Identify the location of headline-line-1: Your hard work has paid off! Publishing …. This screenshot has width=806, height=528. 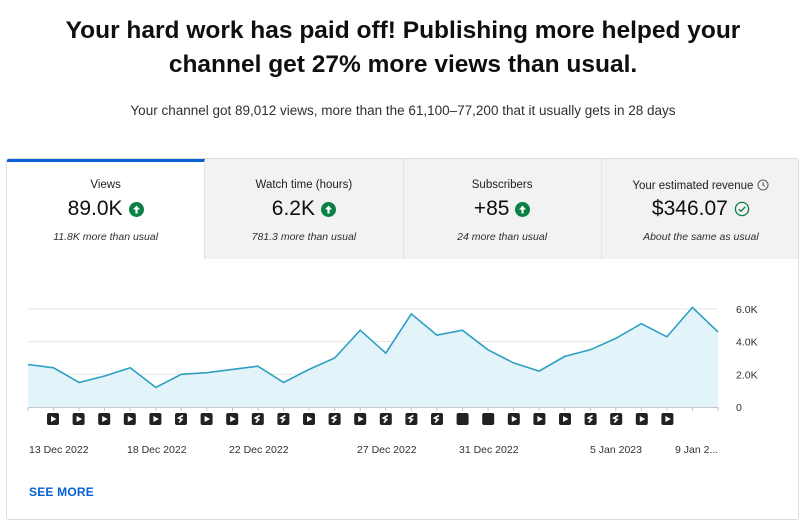
(403, 30).